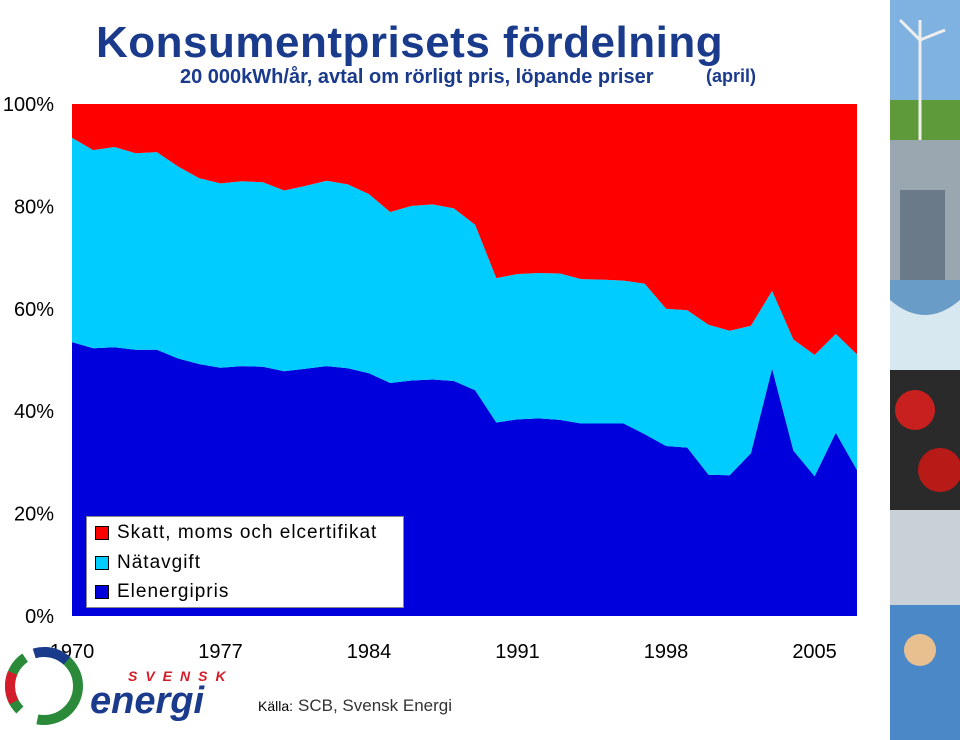 This screenshot has height=740, width=960. Describe the element at coordinates (181, 676) in the screenshot. I see `logo-top-word: SVENSK` at that location.